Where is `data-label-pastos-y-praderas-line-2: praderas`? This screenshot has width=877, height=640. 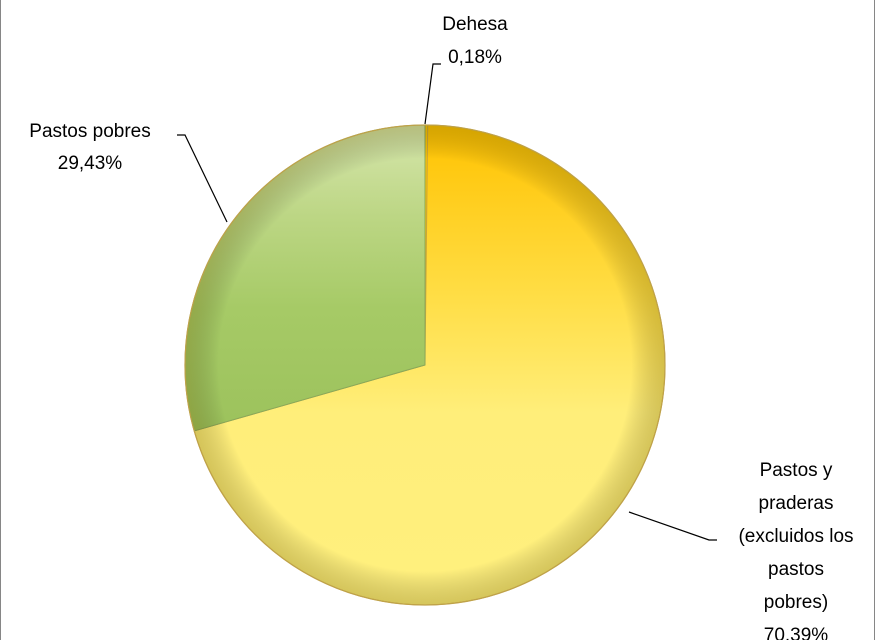
data-label-pastos-y-praderas-line-2: praderas is located at coordinates (796, 503).